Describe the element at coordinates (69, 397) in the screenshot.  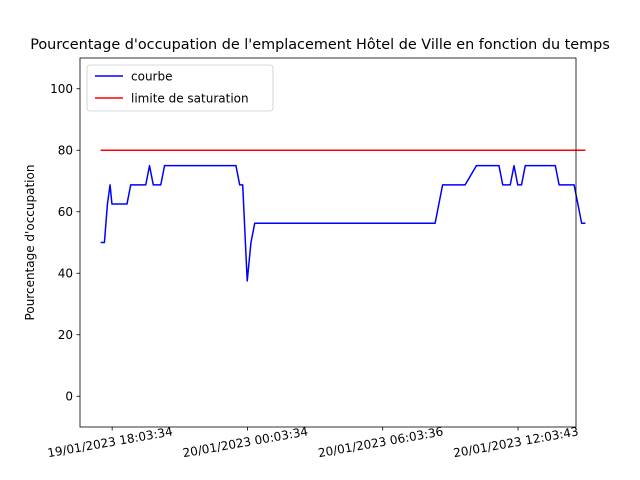
I see `y-tick-label: 0` at that location.